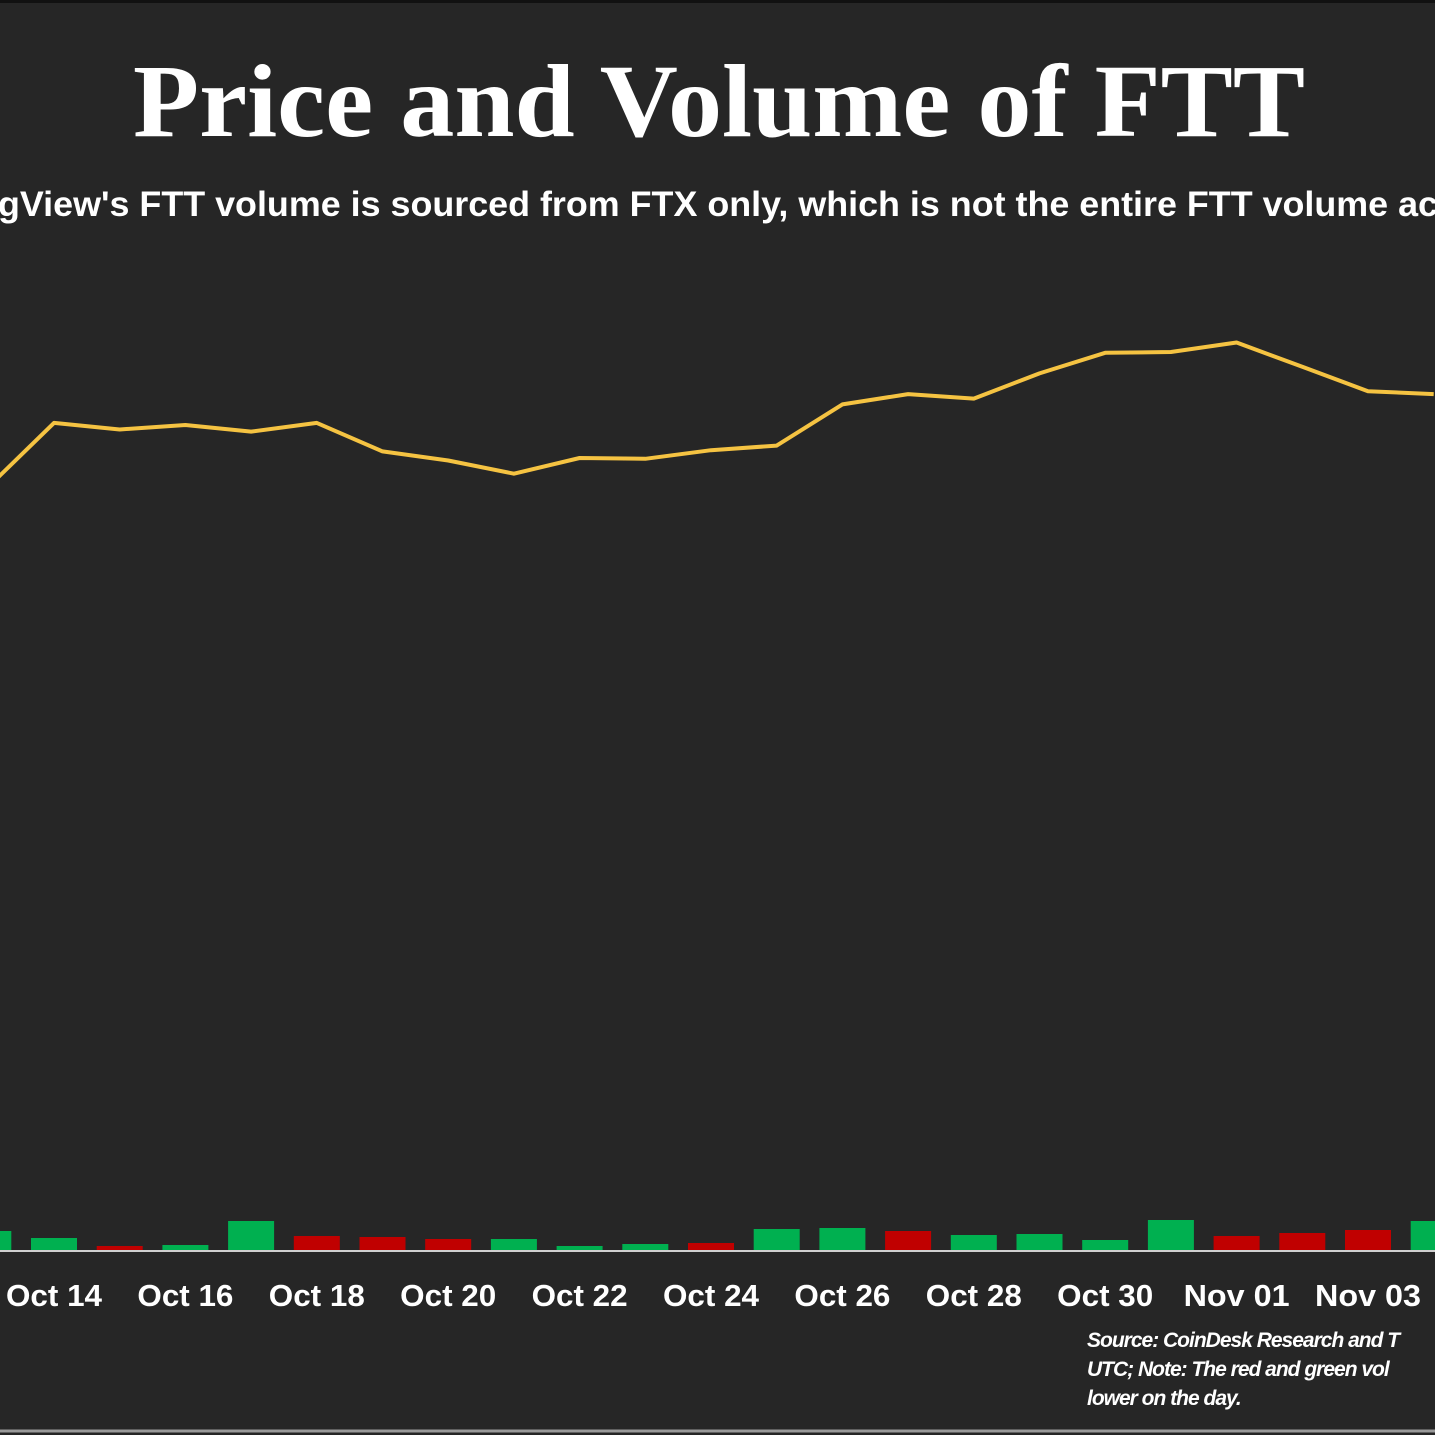 The image size is (1435, 1435). Describe the element at coordinates (842, 1295) in the screenshot. I see `x-tick-label: Oct 26` at that location.